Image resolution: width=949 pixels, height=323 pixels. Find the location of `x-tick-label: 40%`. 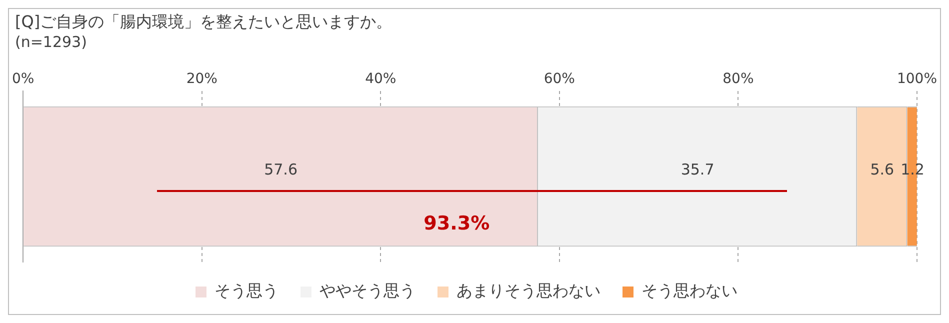

x-tick-label: 40% is located at coordinates (380, 79).